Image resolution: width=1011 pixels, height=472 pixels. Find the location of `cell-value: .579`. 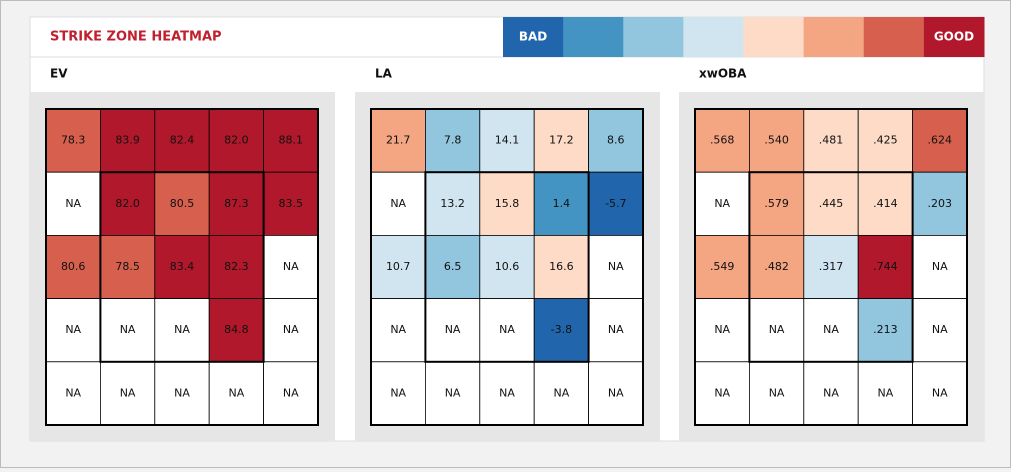

cell-value: .579 is located at coordinates (776, 203).